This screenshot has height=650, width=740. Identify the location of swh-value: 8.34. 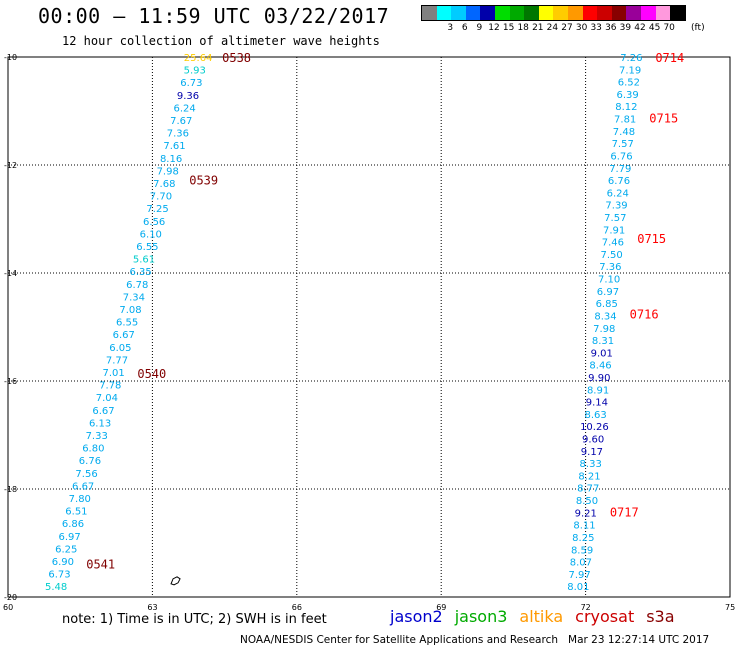
(605, 316).